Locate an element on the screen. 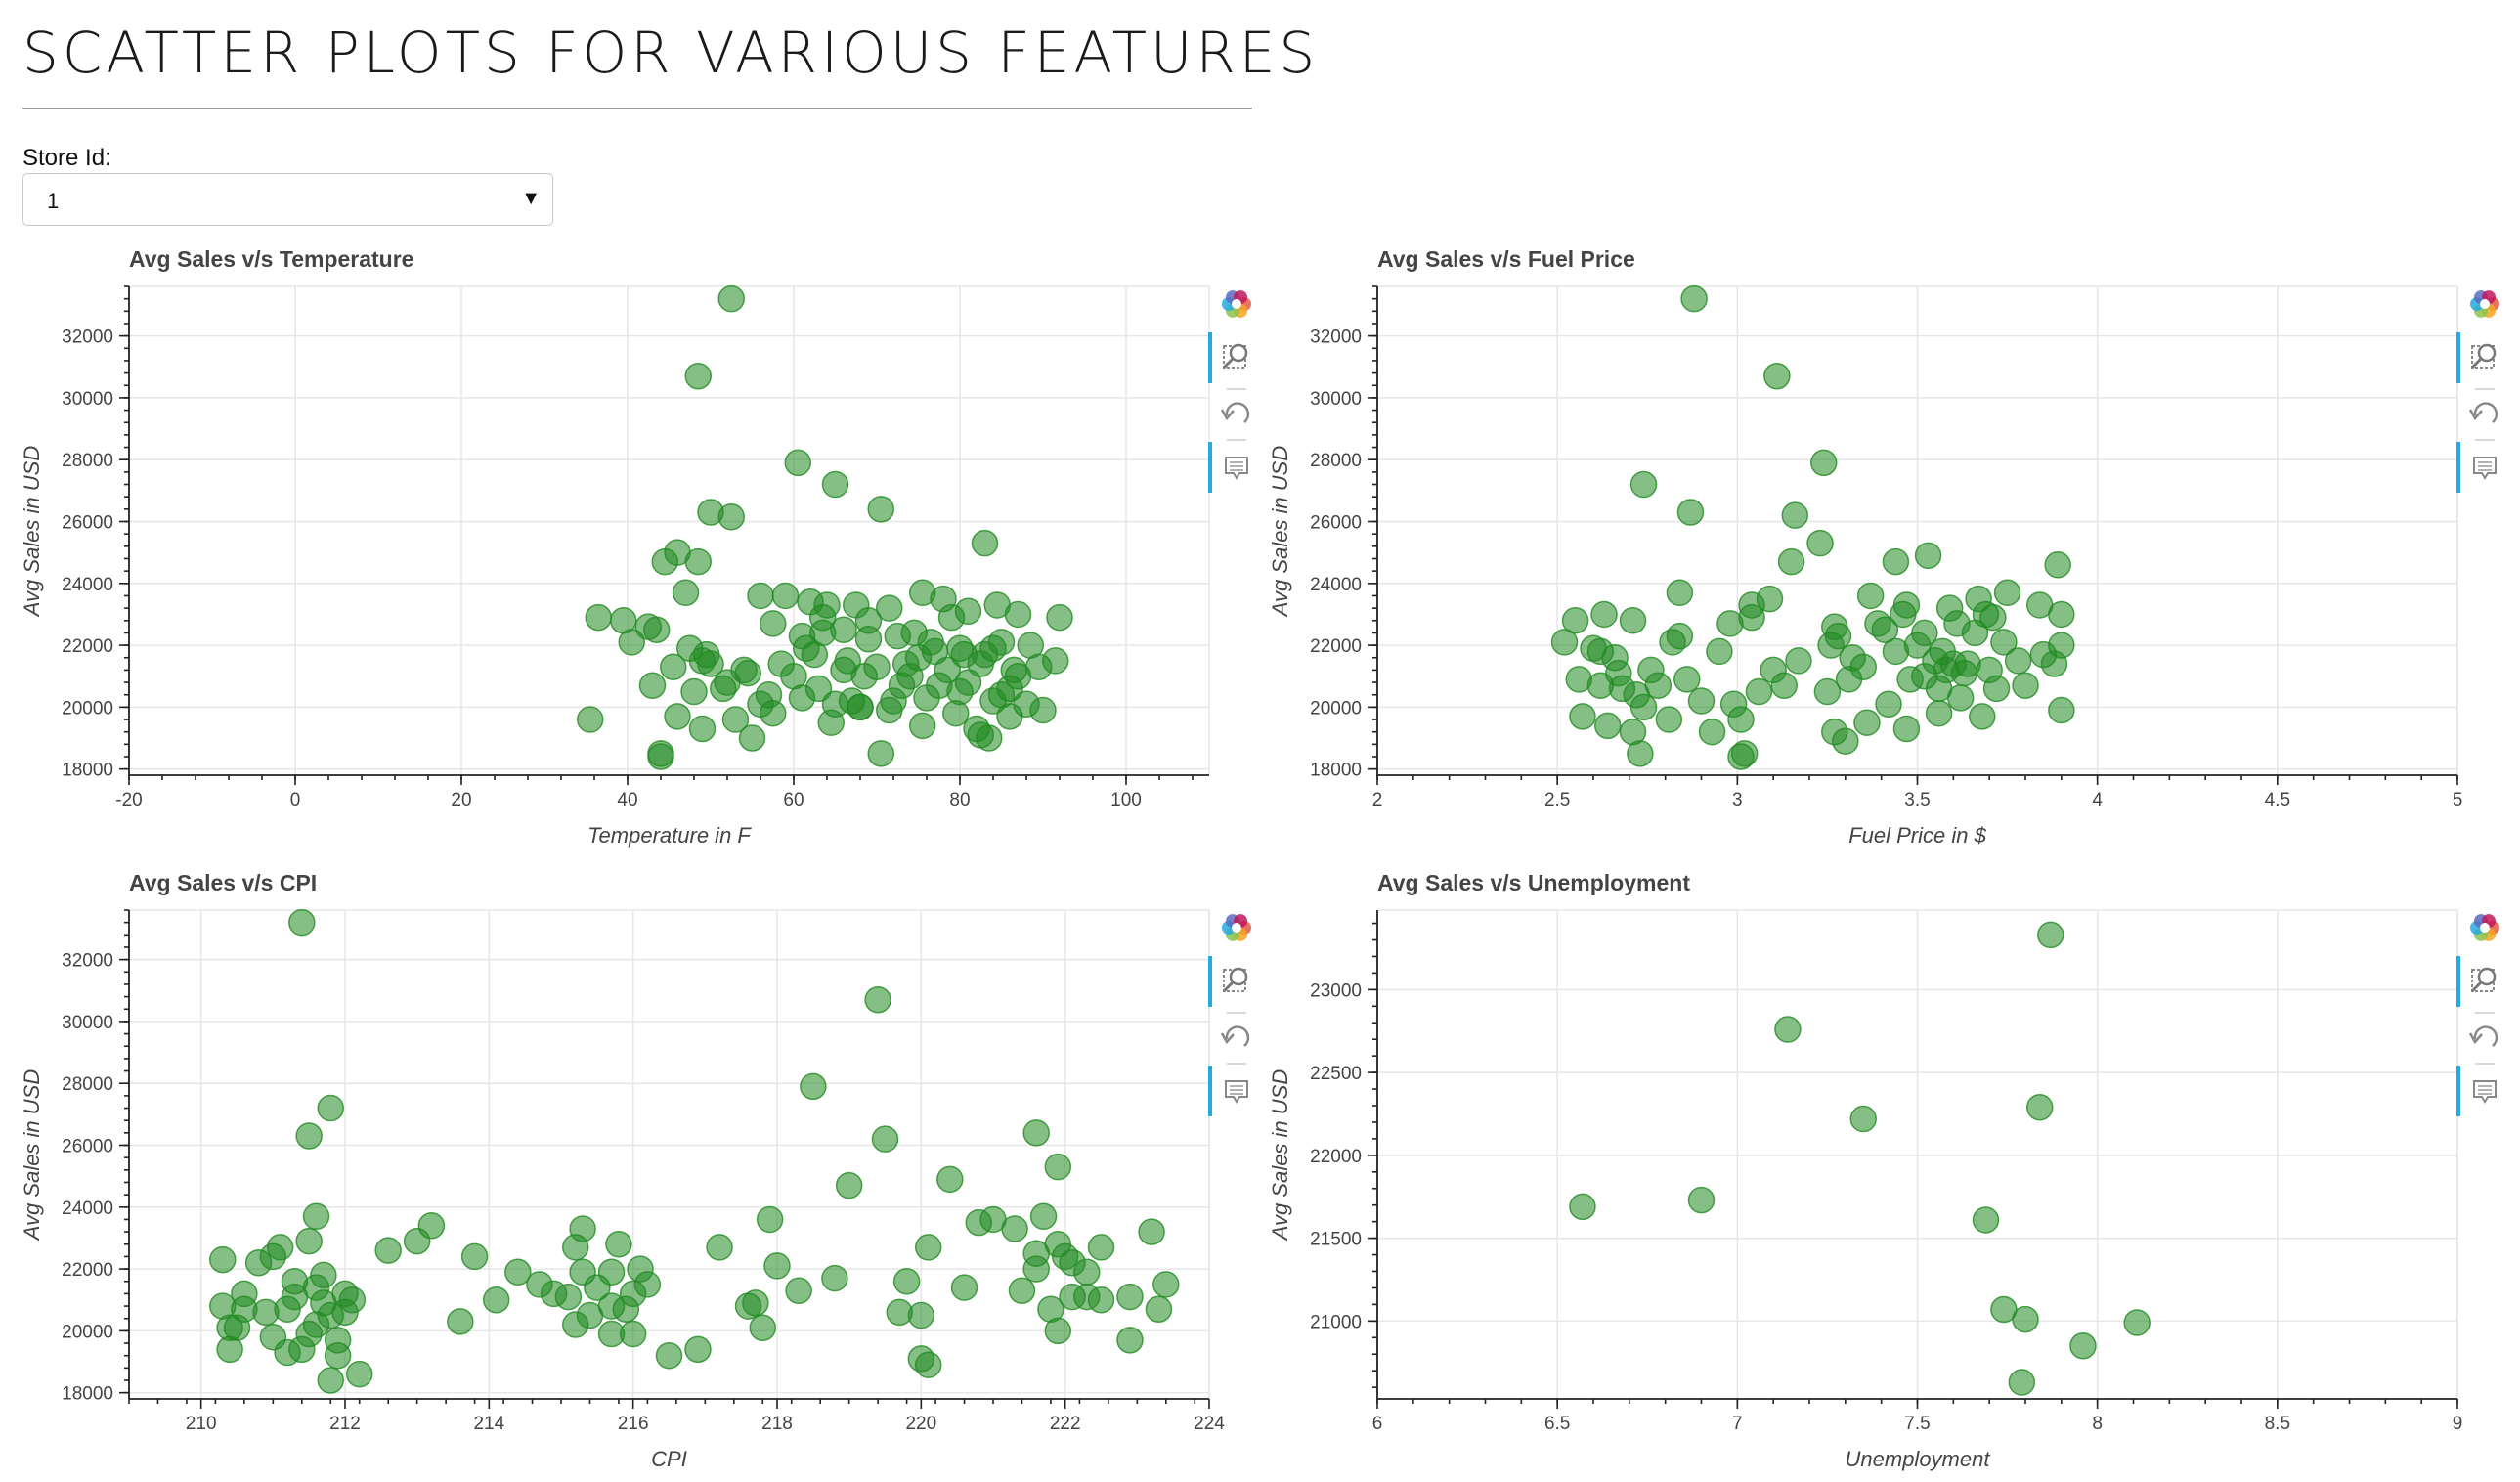 This screenshot has width=2520, height=1482. y-tick-label: 30000 is located at coordinates (1336, 399).